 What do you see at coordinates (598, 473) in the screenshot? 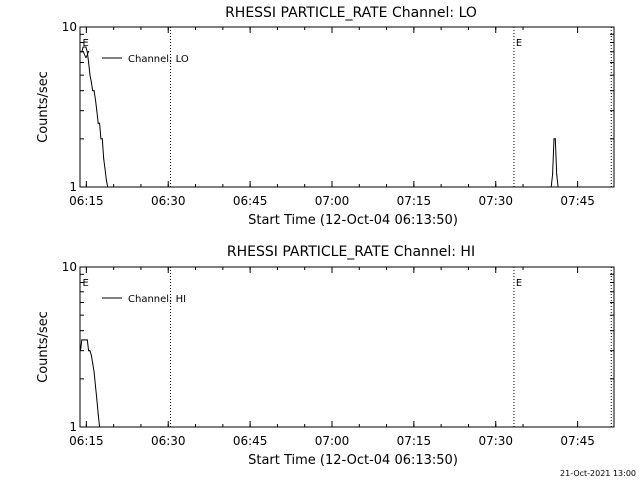
I see `footer-timestamp: 21-Oct-2021 13:00` at bounding box center [598, 473].